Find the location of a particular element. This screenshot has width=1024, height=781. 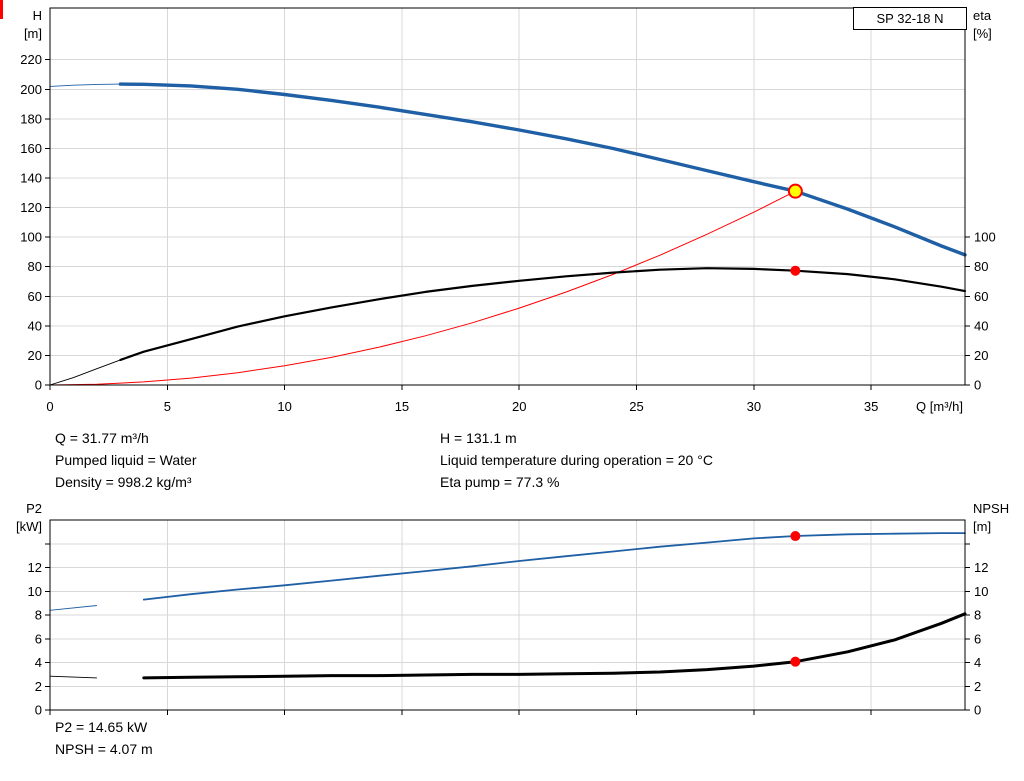

pump-type-text: SP 32-18 N is located at coordinates (910, 18).